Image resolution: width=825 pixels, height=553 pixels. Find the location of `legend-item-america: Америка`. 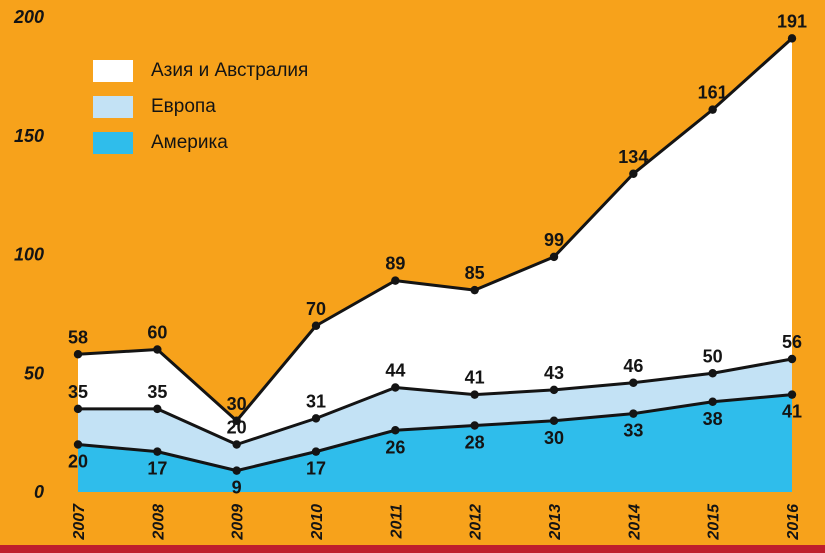

legend-item-america: Америка is located at coordinates (200, 143).